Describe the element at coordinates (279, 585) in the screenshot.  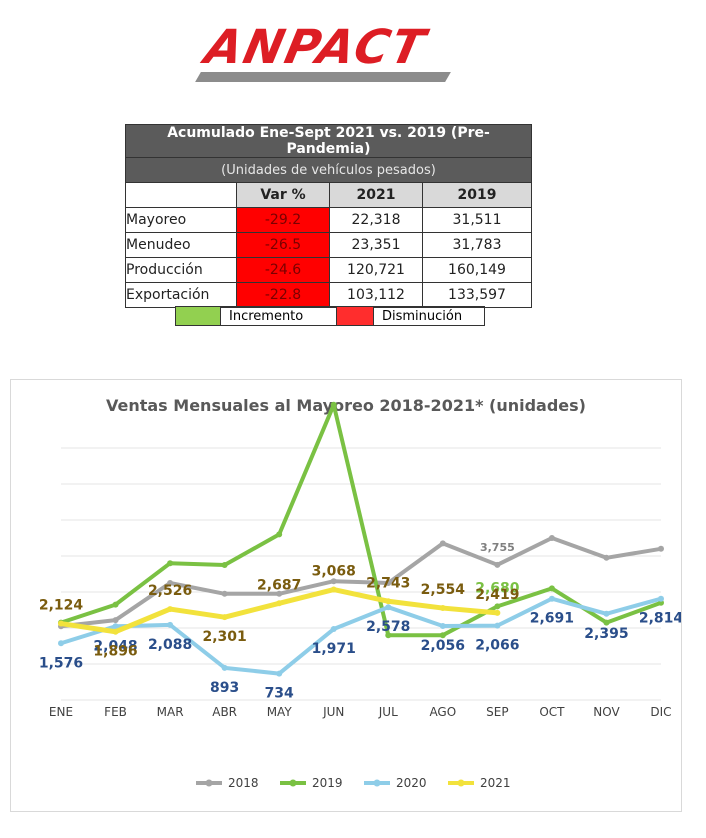
I see `data-label: 2,687` at that location.